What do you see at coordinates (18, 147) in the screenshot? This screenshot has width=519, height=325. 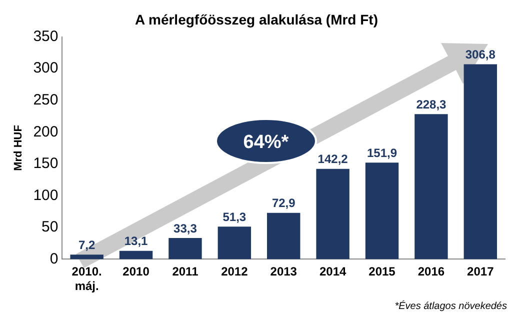 I see `y-axis-title: Mrd HUF` at bounding box center [18, 147].